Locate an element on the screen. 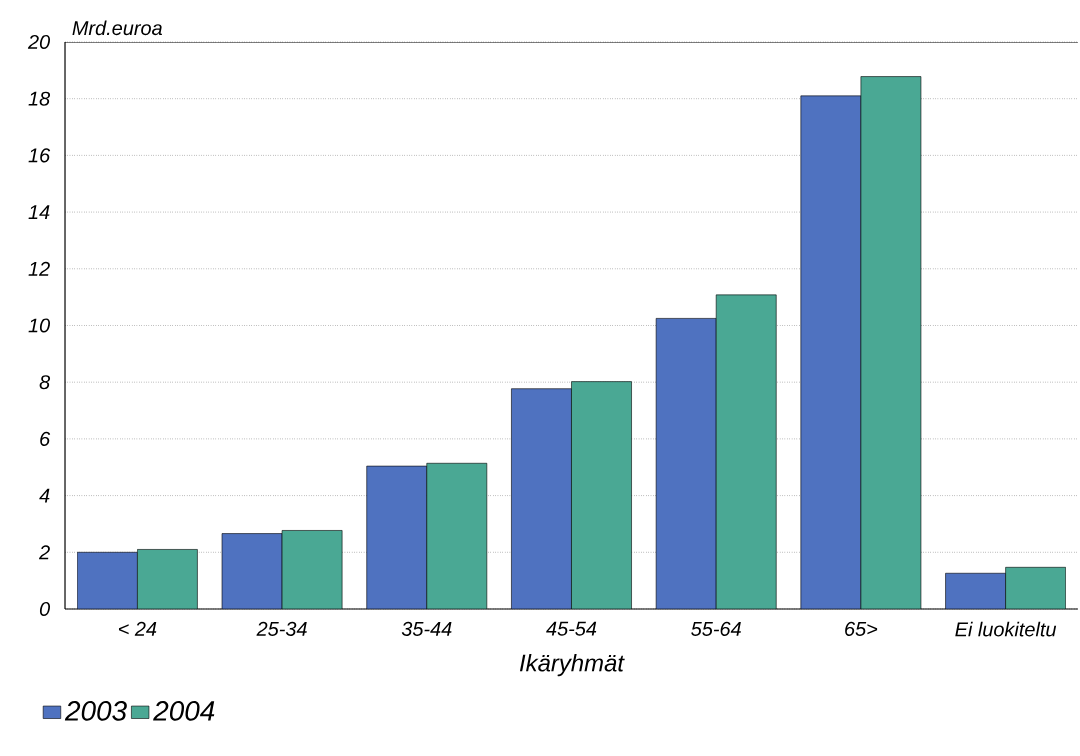  y-tick-label: 6 is located at coordinates (45, 438).